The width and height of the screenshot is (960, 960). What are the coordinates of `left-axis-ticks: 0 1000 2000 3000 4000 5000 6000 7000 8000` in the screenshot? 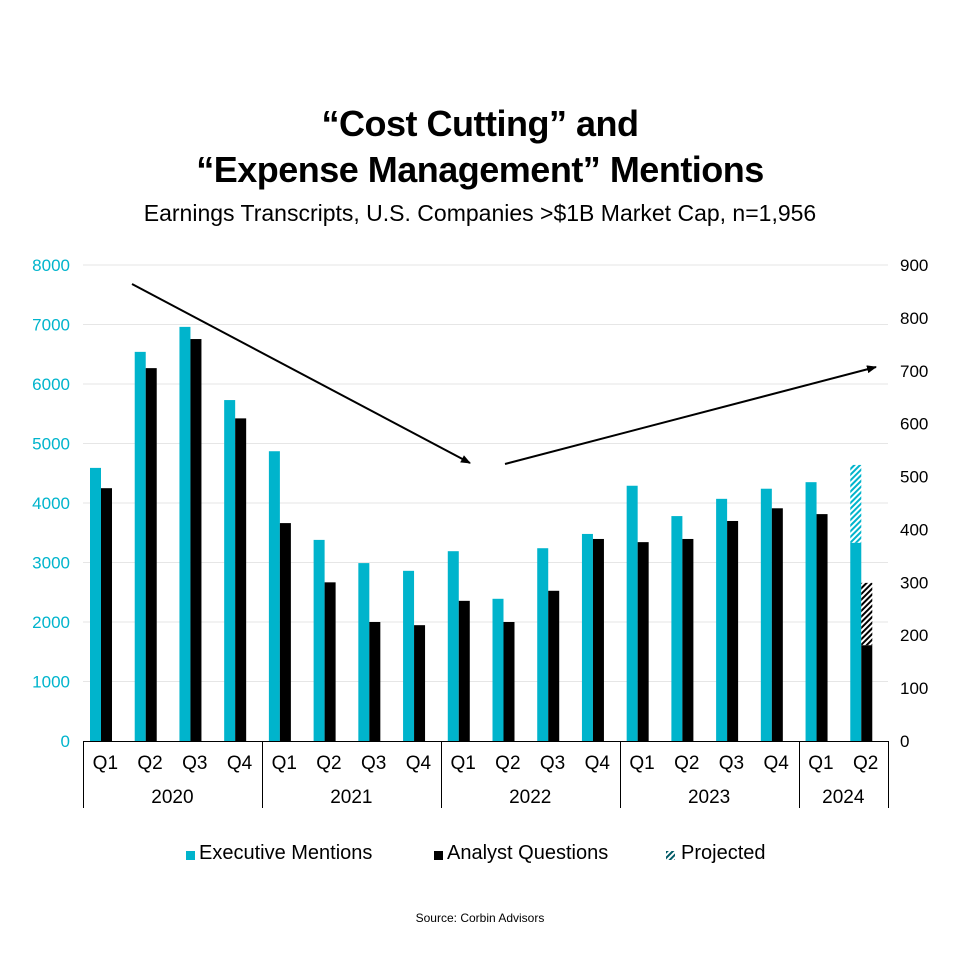 It's located at (51, 503).